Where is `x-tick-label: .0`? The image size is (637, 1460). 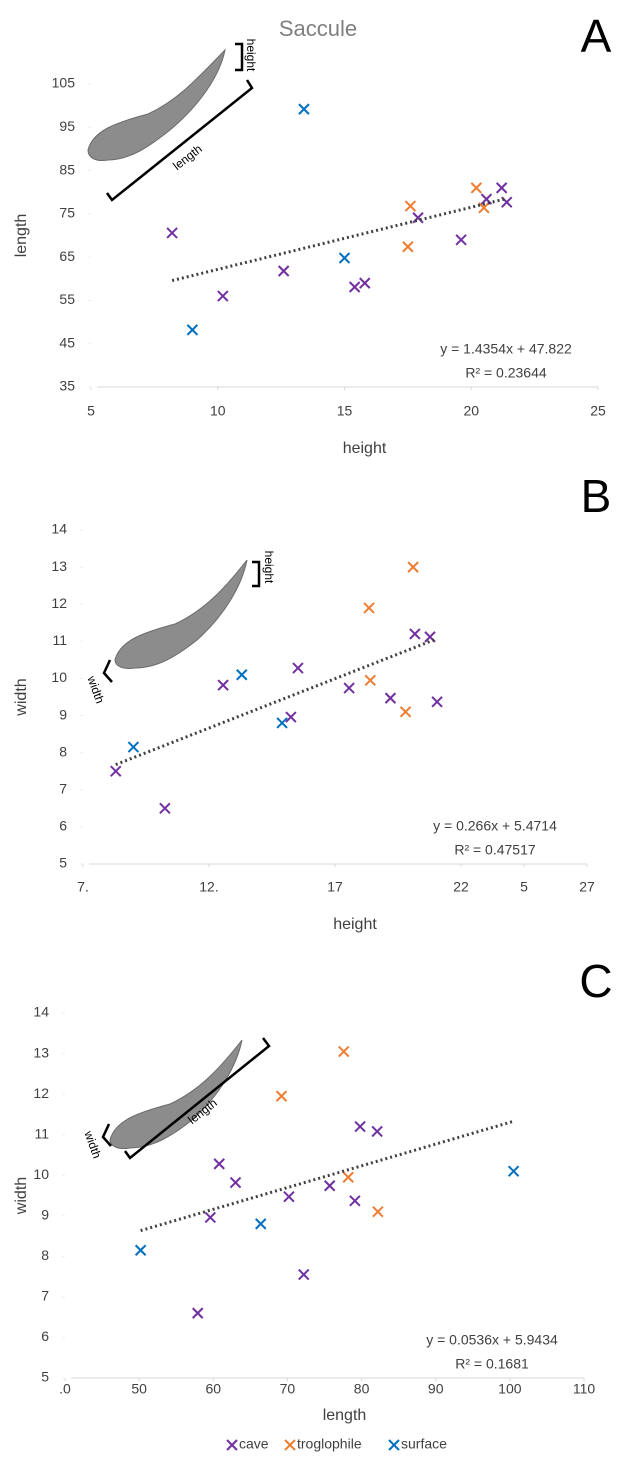
x-tick-label: .0 is located at coordinates (65, 1389).